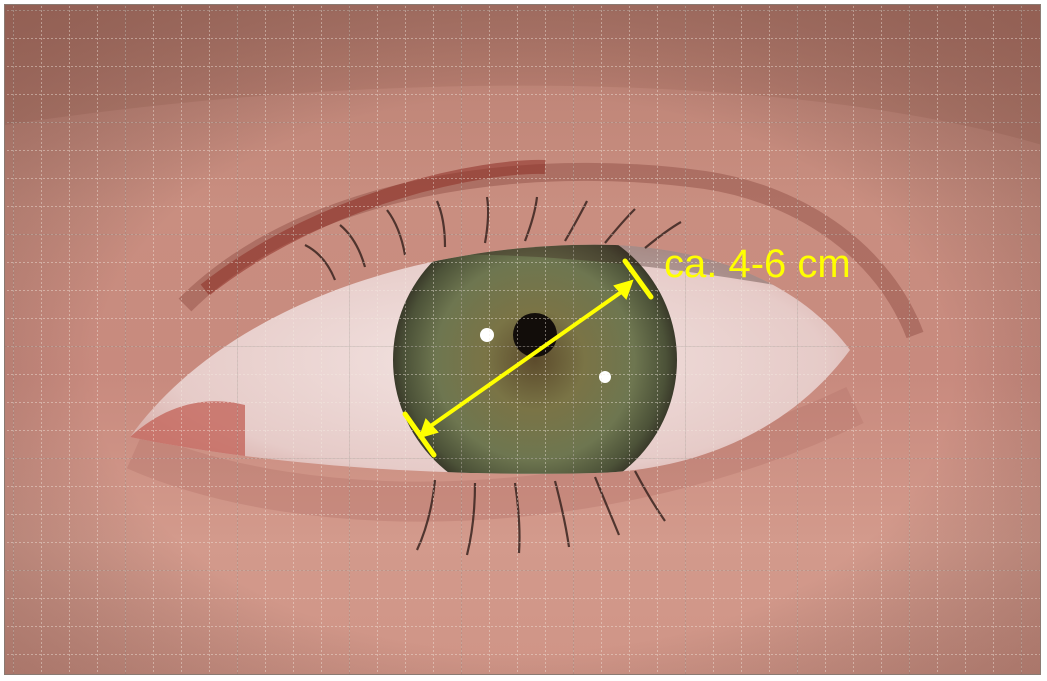 Image resolution: width=1047 pixels, height=681 pixels. What do you see at coordinates (757, 264) in the screenshot?
I see `measurement-label: ca. 4-6 cm` at bounding box center [757, 264].